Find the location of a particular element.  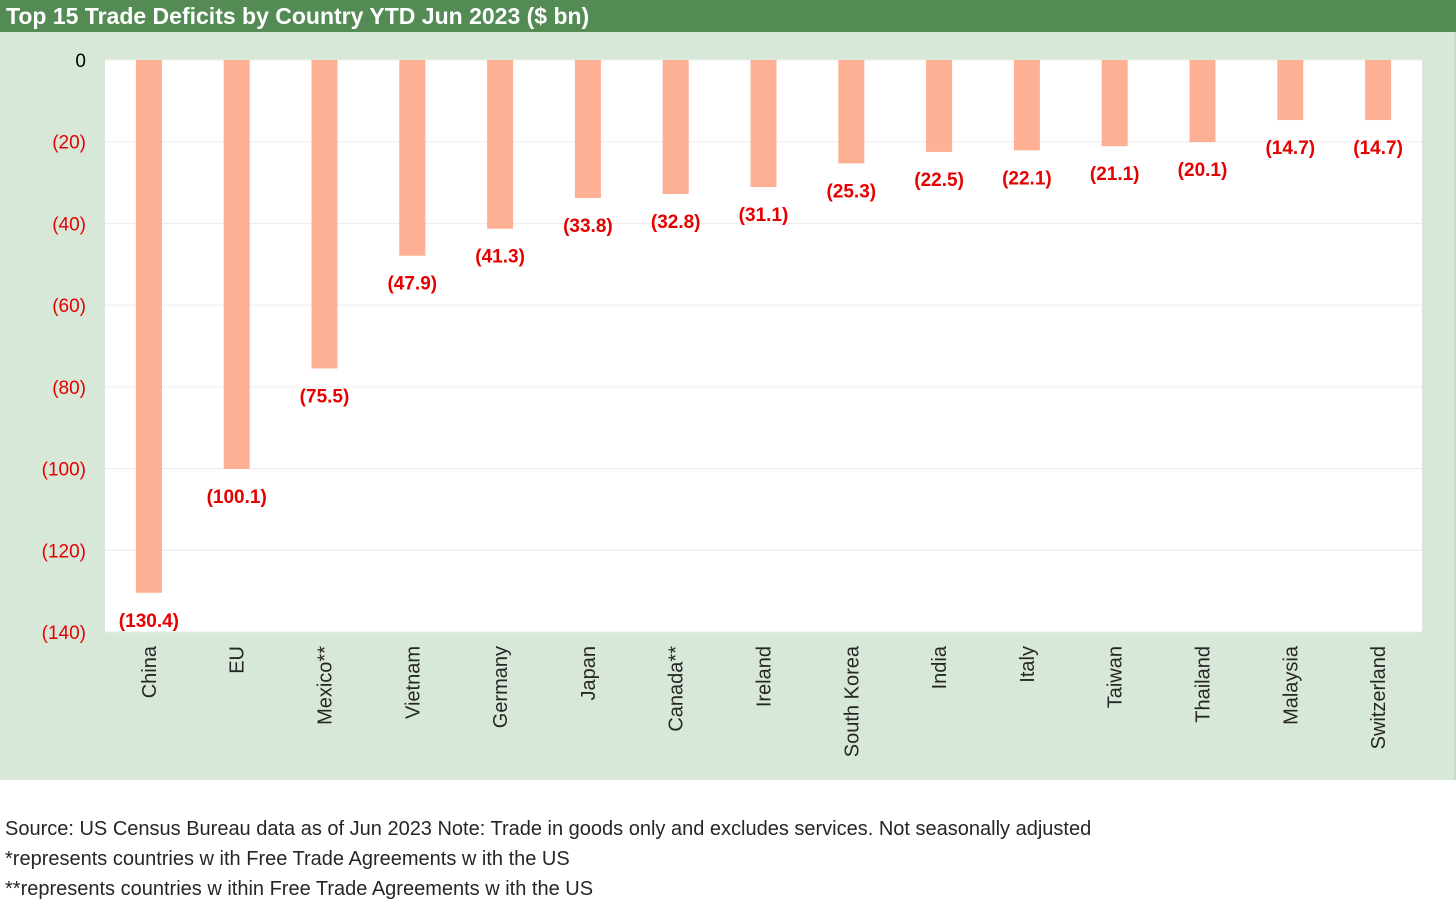

y-tick-label: (40) is located at coordinates (69, 224).